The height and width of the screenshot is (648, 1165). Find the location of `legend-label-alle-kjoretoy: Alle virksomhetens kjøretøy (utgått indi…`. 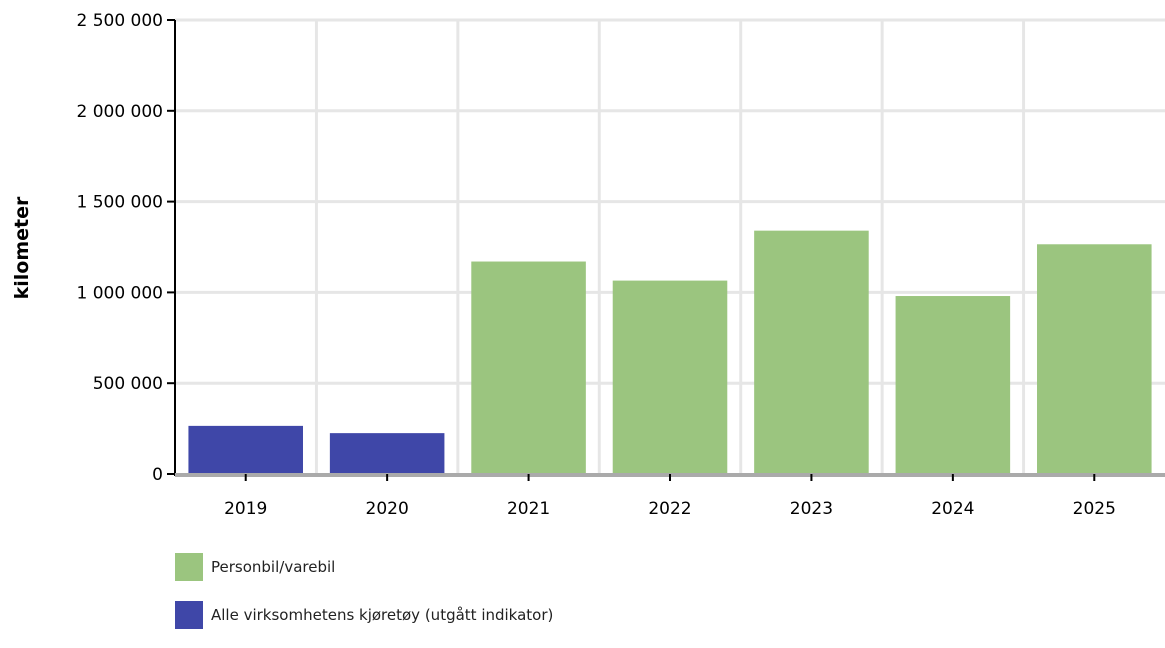

legend-label-alle-kjoretoy: Alle virksomhetens kjøretøy (utgått indi… is located at coordinates (382, 615).